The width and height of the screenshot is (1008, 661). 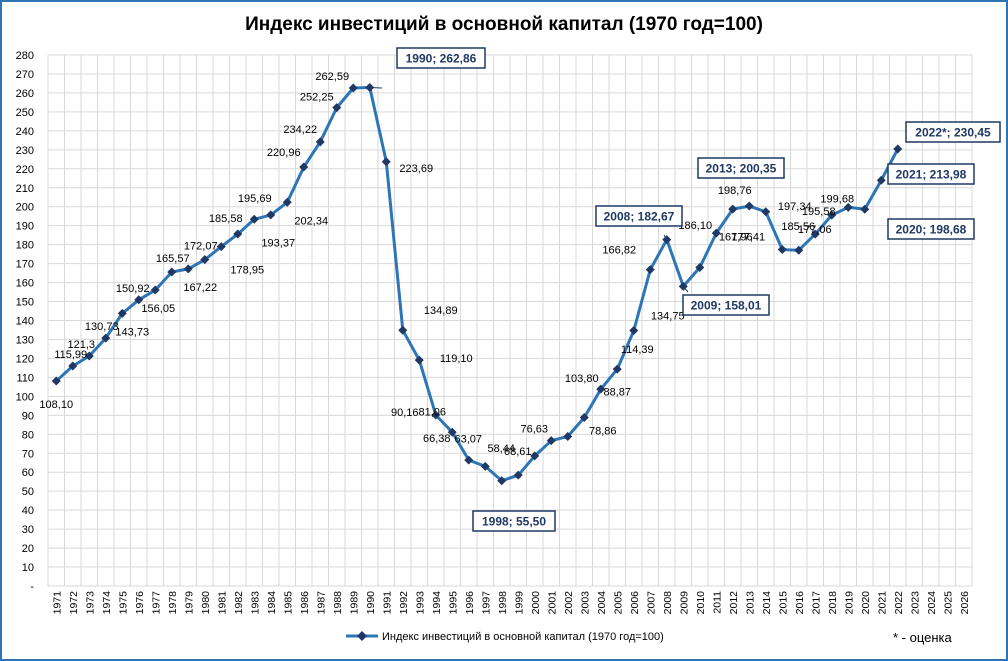 I want to click on data-label: 134,89, so click(x=441, y=311).